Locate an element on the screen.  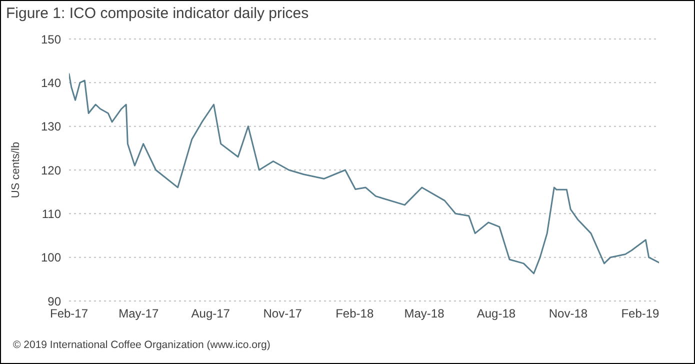
chart-title: Figure 1: ICO composite indicator daily prices is located at coordinates (157, 13).